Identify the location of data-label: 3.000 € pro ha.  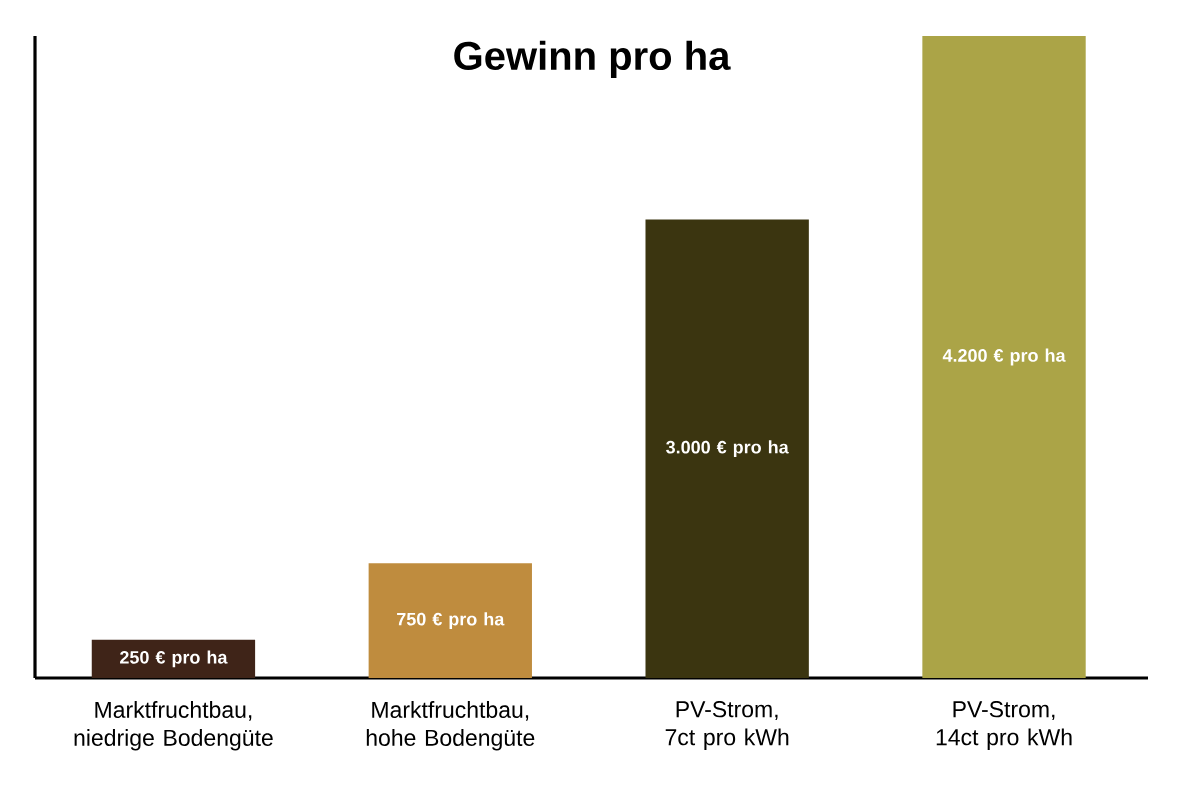
(727, 449).